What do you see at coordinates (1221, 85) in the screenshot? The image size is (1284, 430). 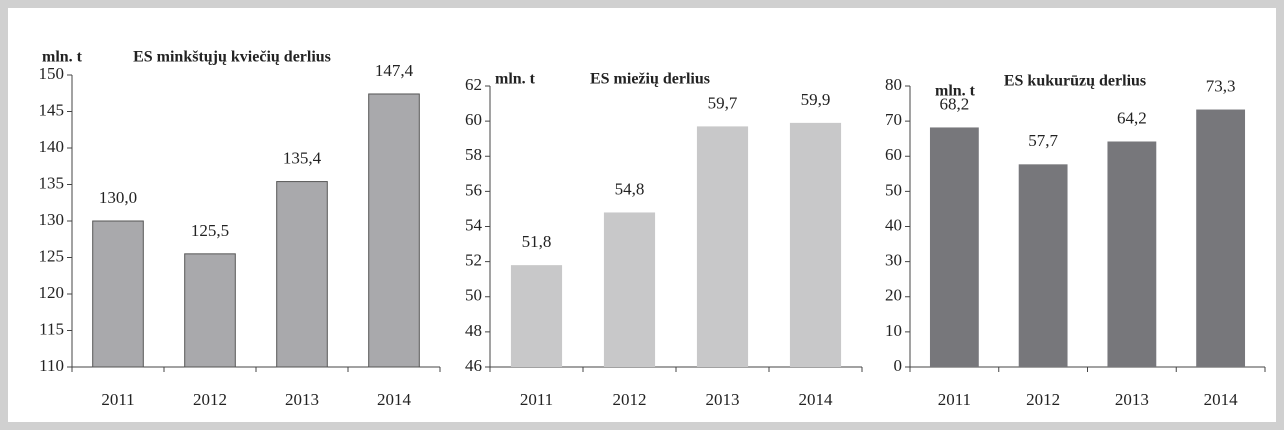 I see `value-label: 73,3` at bounding box center [1221, 85].